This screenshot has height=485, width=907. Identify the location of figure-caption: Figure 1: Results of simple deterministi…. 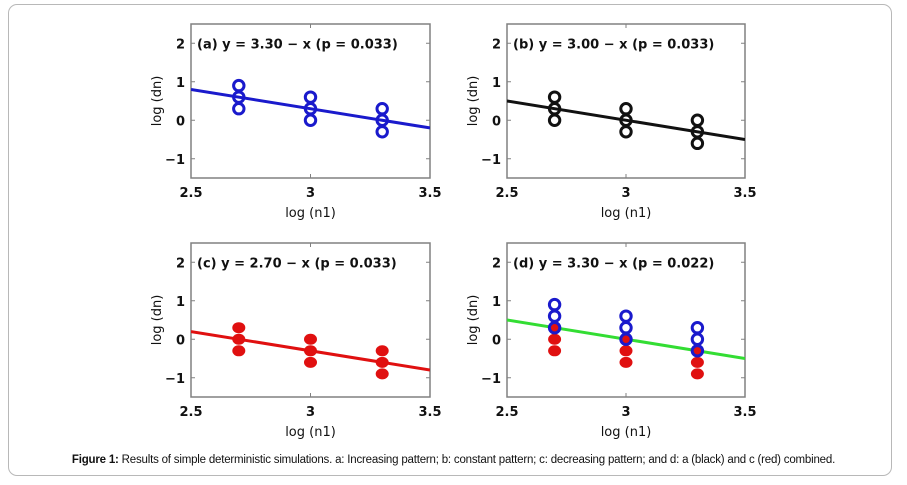
(453, 460).